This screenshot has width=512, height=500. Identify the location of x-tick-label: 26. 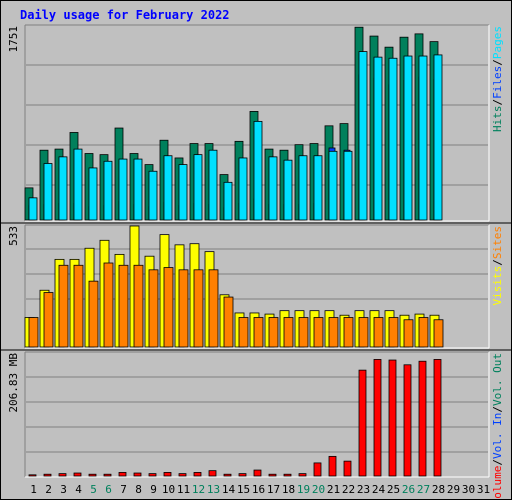
(408, 489).